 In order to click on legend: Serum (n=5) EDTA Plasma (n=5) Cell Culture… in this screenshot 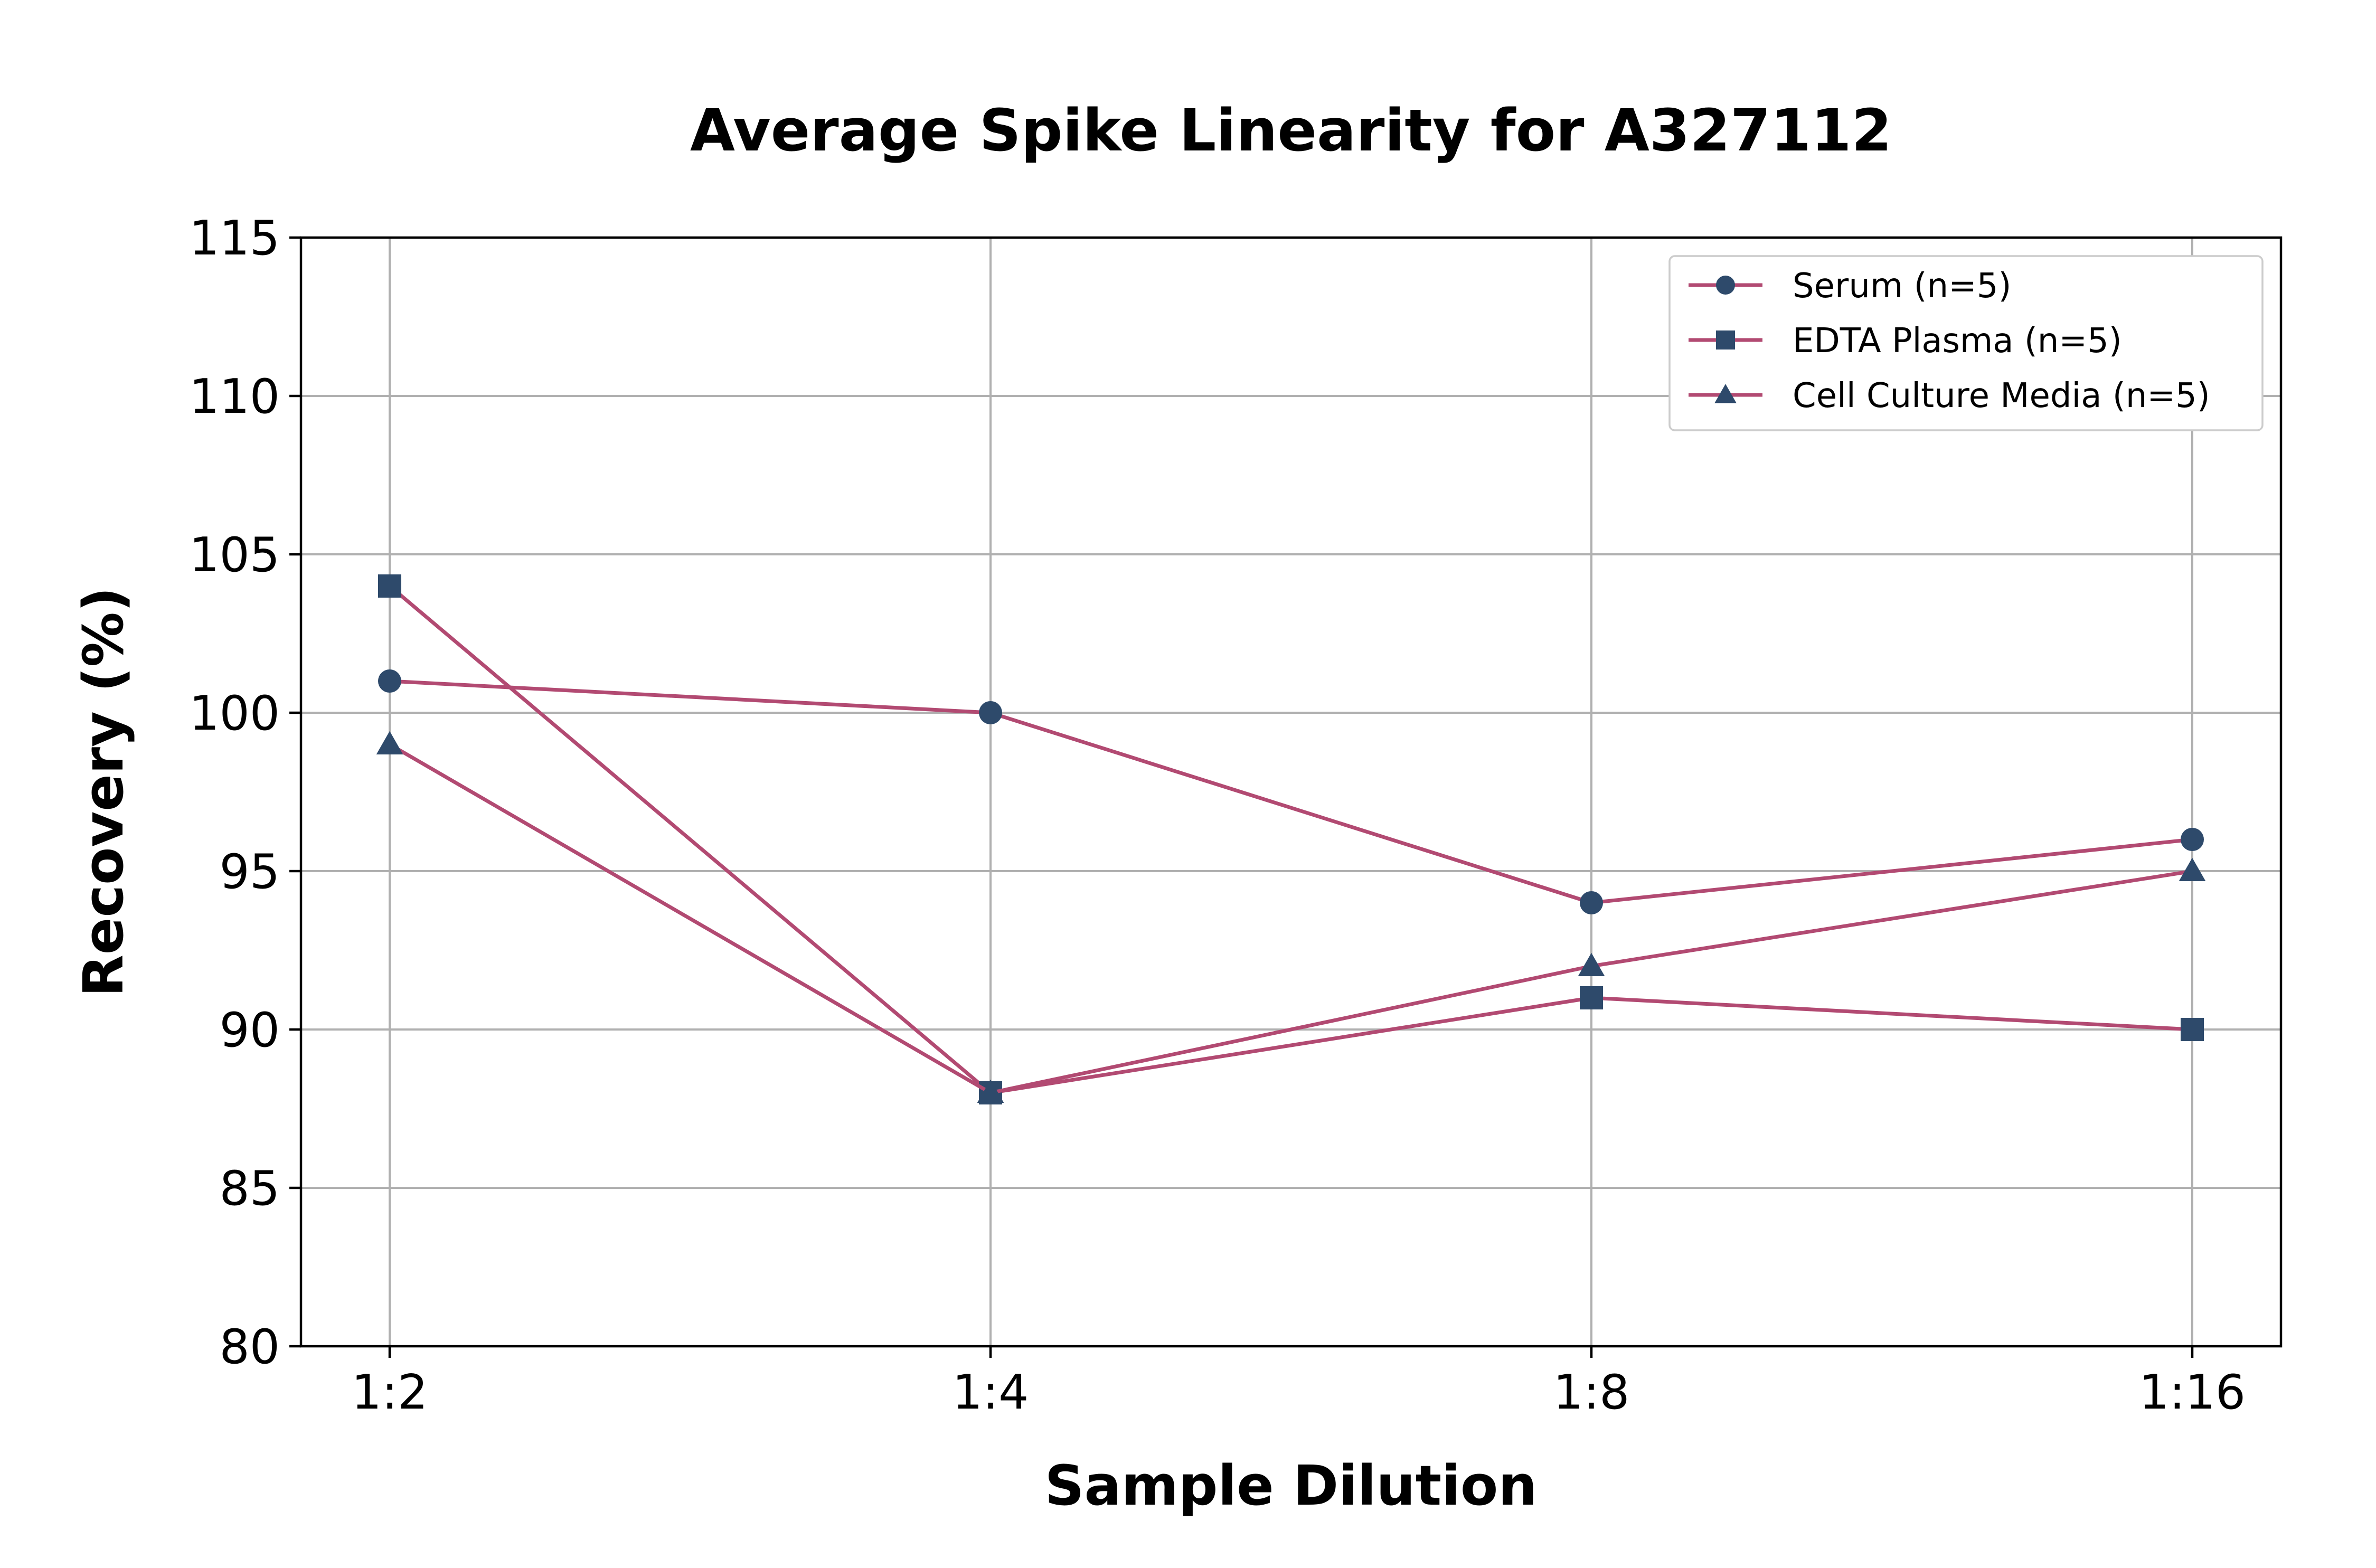, I will do `click(1966, 343)`.